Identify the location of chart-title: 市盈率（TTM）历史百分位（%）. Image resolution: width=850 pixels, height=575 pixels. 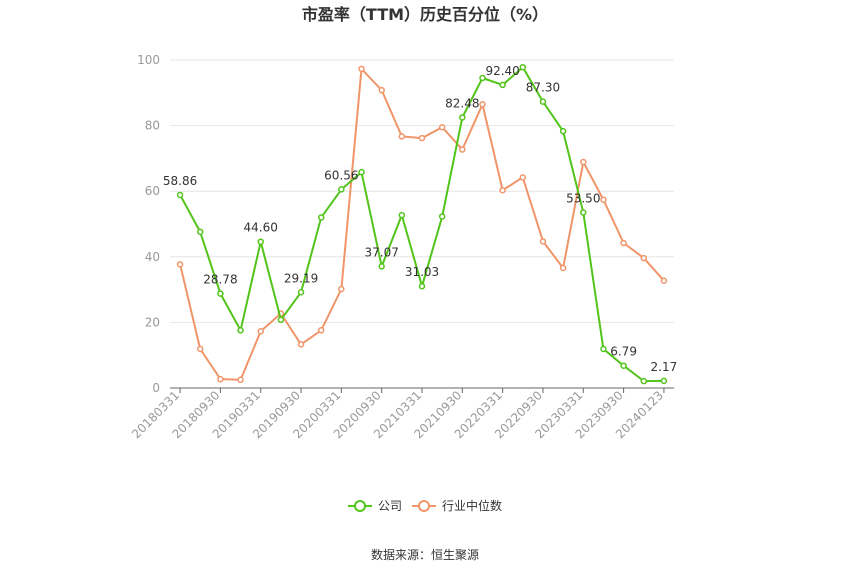
(425, 14).